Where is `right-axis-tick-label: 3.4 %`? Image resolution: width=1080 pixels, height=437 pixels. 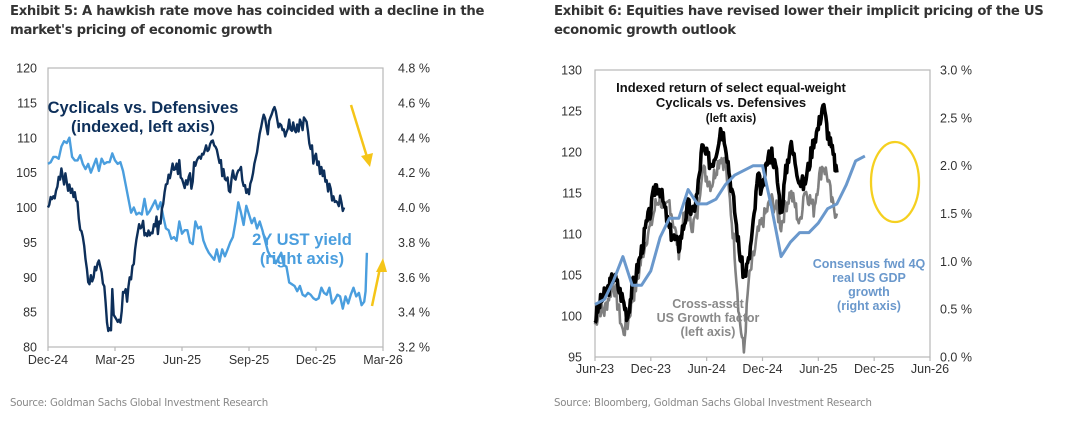 right-axis-tick-label: 3.4 % is located at coordinates (414, 313).